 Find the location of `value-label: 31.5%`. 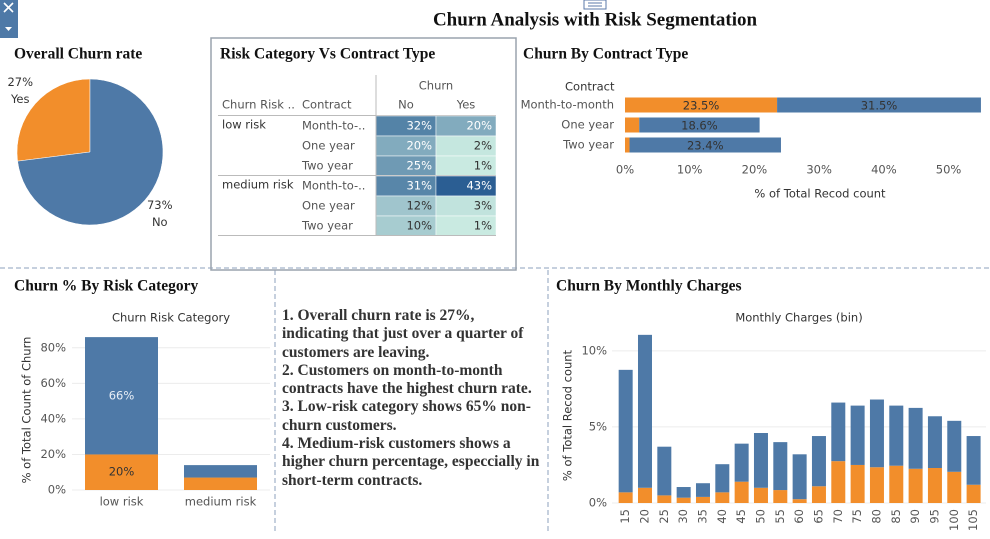

value-label: 31.5% is located at coordinates (879, 106).